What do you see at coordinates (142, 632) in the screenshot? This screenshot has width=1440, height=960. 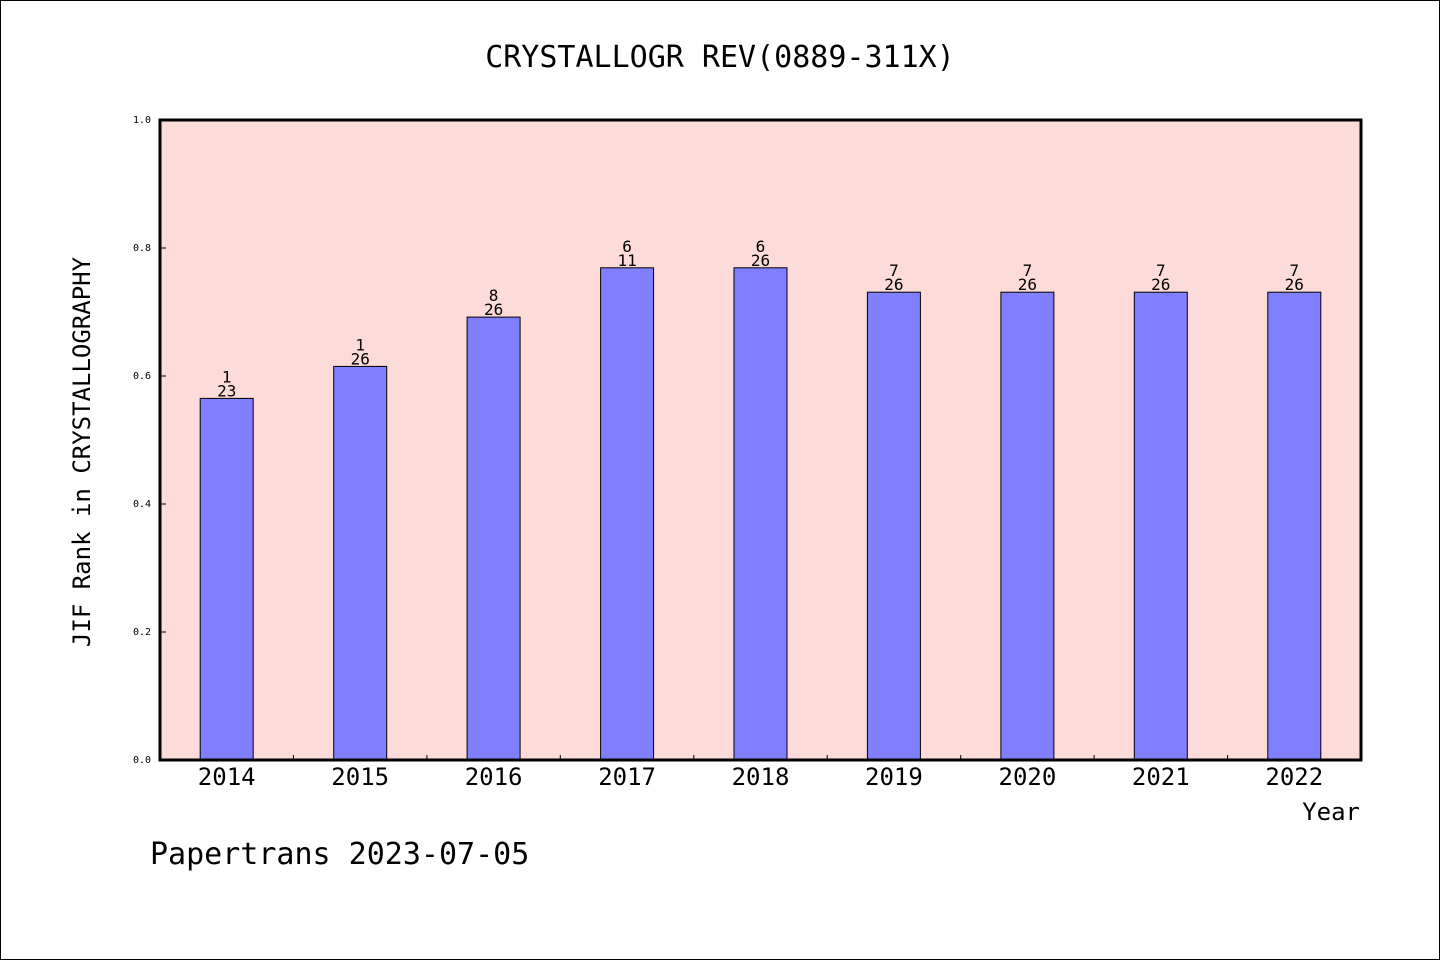 I see `y-tick-label: 0.2` at bounding box center [142, 632].